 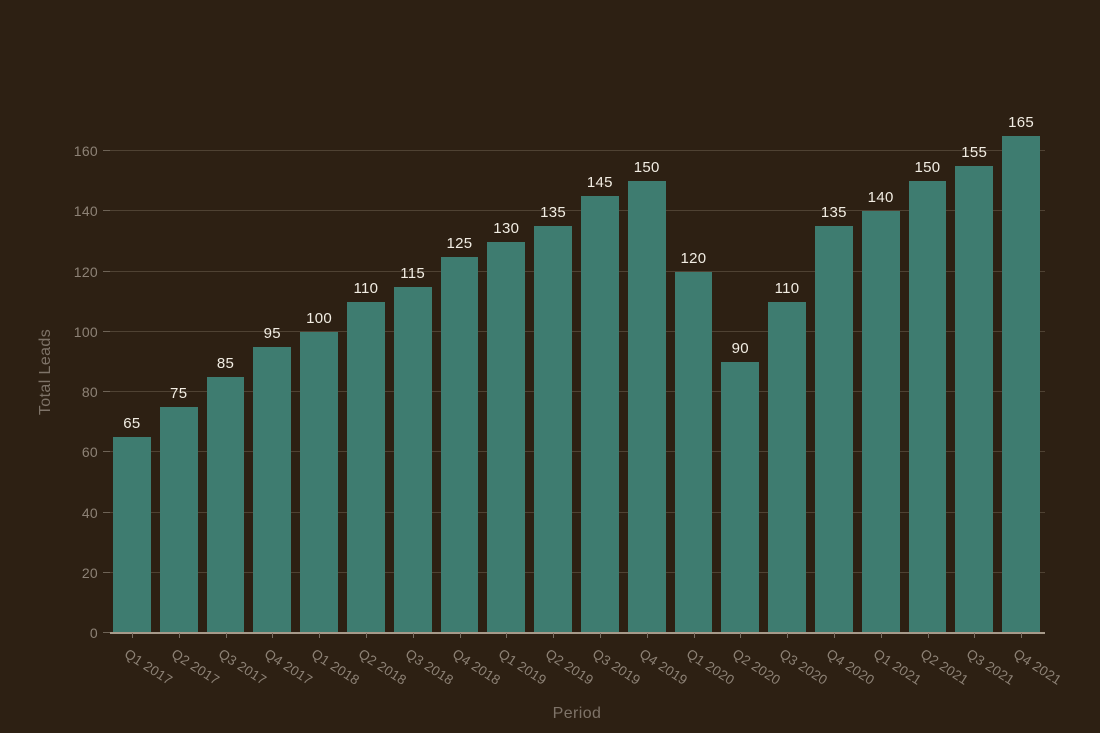 What do you see at coordinates (132, 424) in the screenshot?
I see `bar-value-label: 65` at bounding box center [132, 424].